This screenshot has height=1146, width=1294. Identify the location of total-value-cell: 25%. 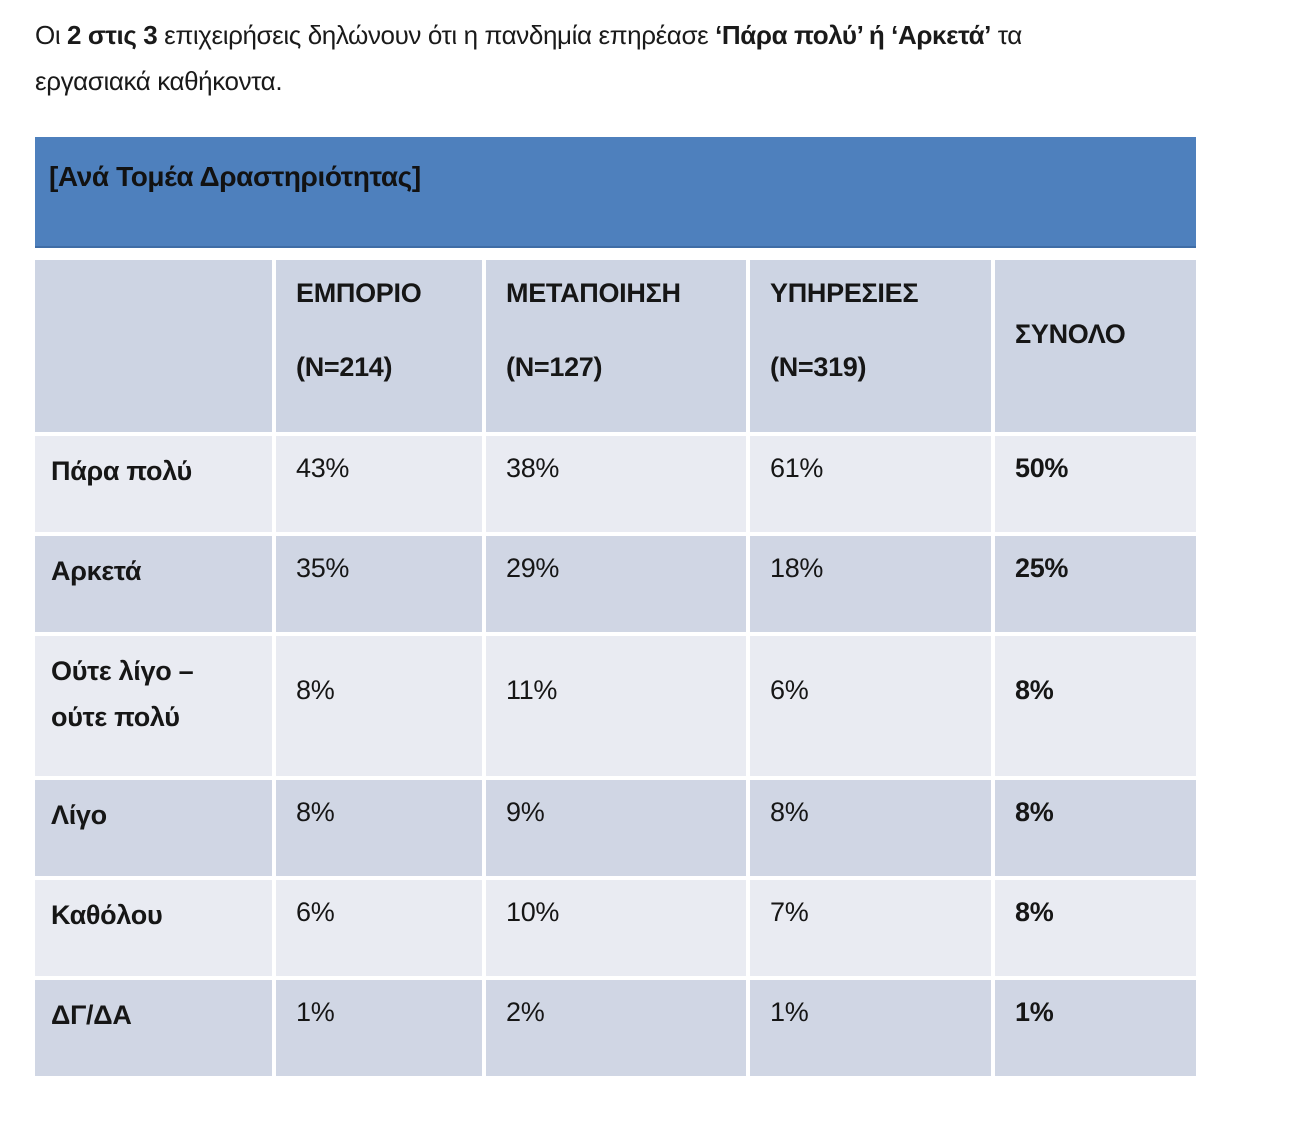
(1095, 584).